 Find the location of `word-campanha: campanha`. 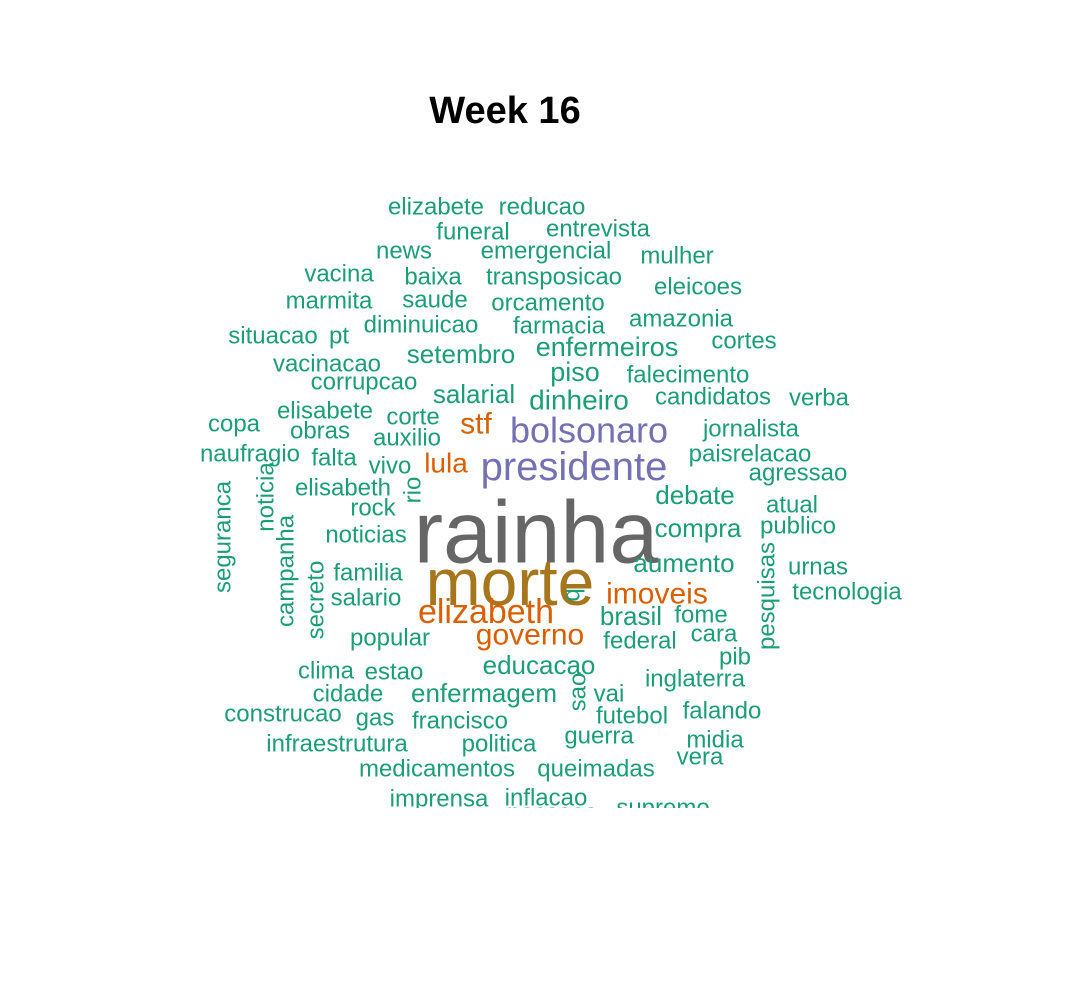

word-campanha: campanha is located at coordinates (286, 570).